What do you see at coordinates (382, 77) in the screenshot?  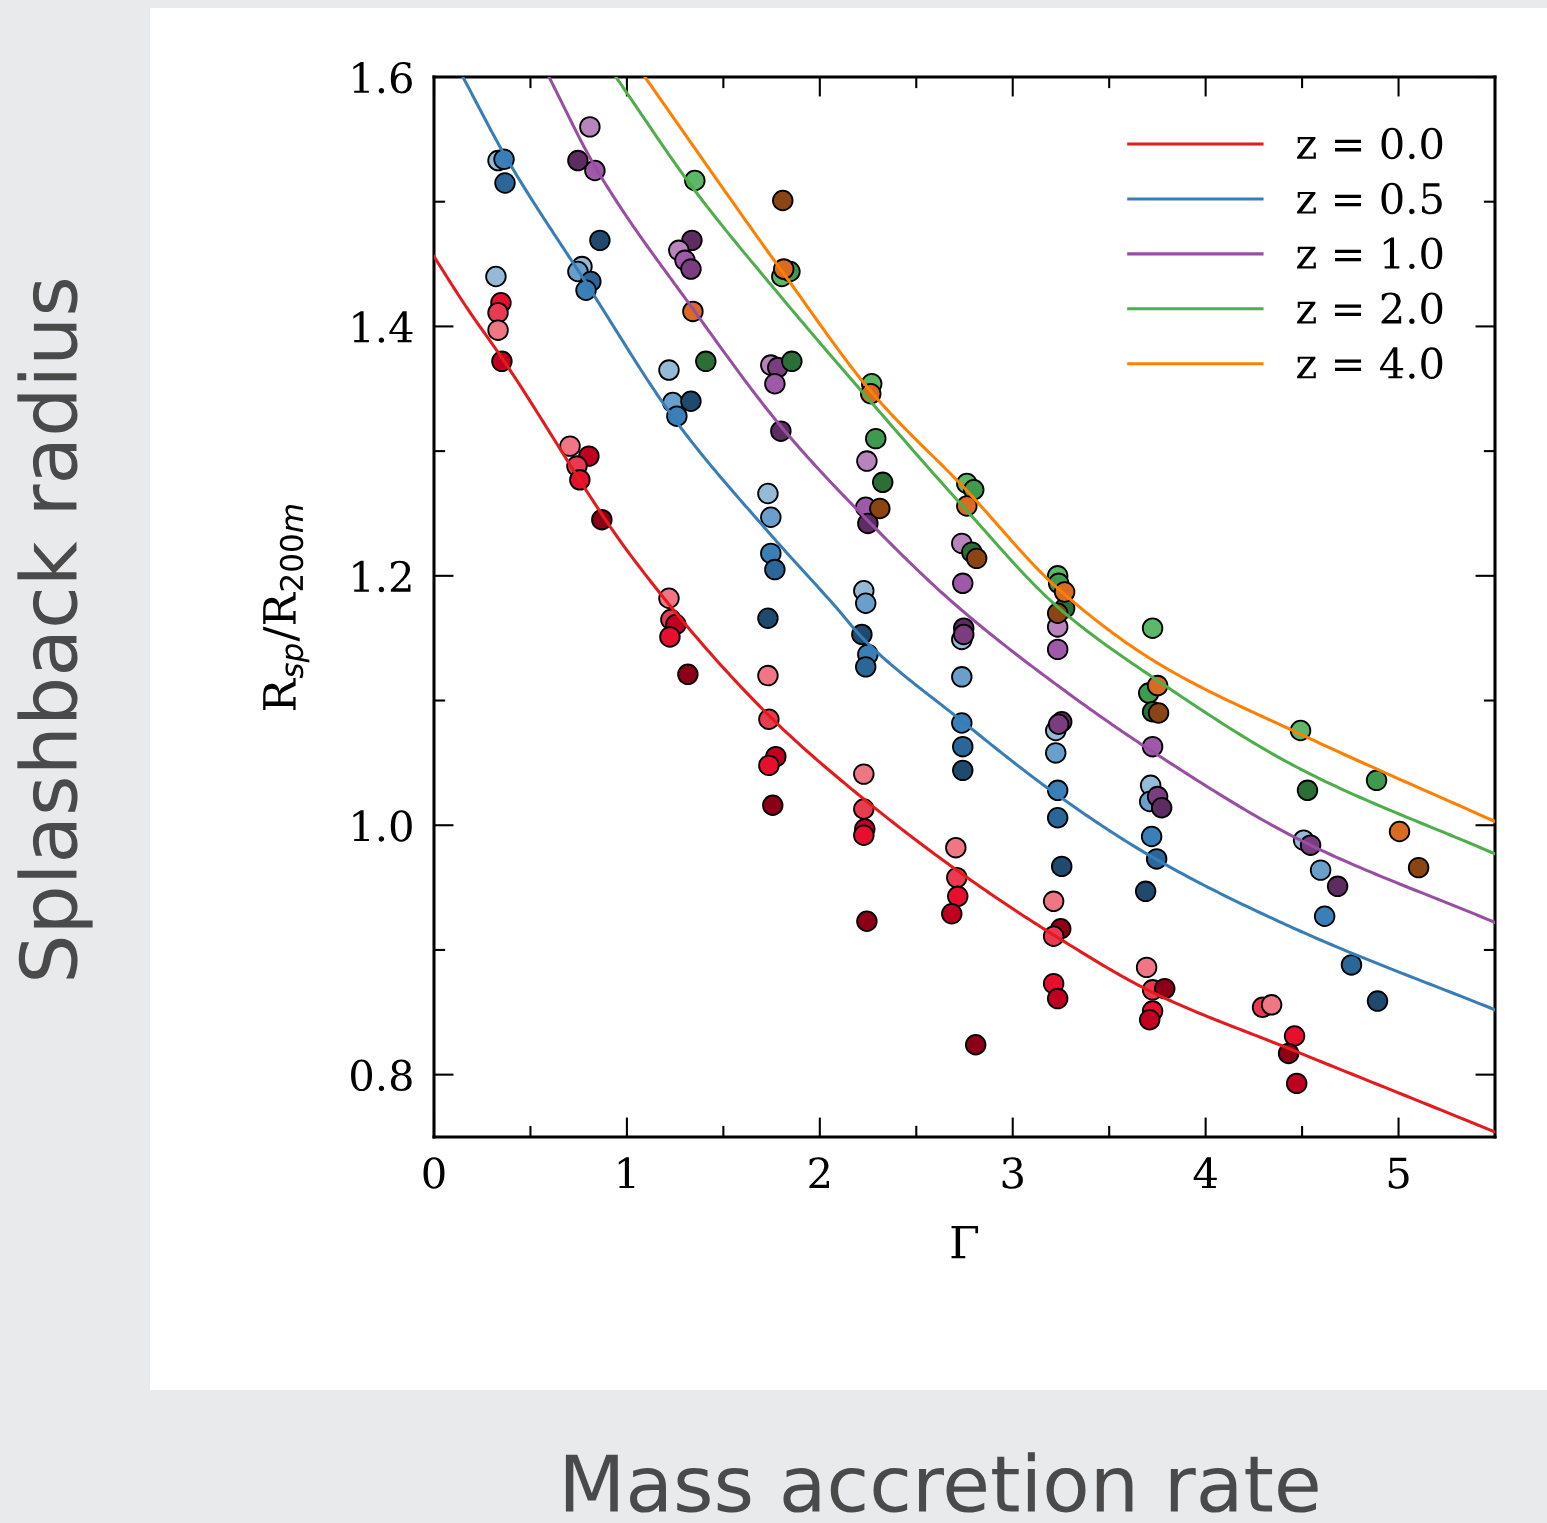 I see `y-tick-label: 1.6` at bounding box center [382, 77].